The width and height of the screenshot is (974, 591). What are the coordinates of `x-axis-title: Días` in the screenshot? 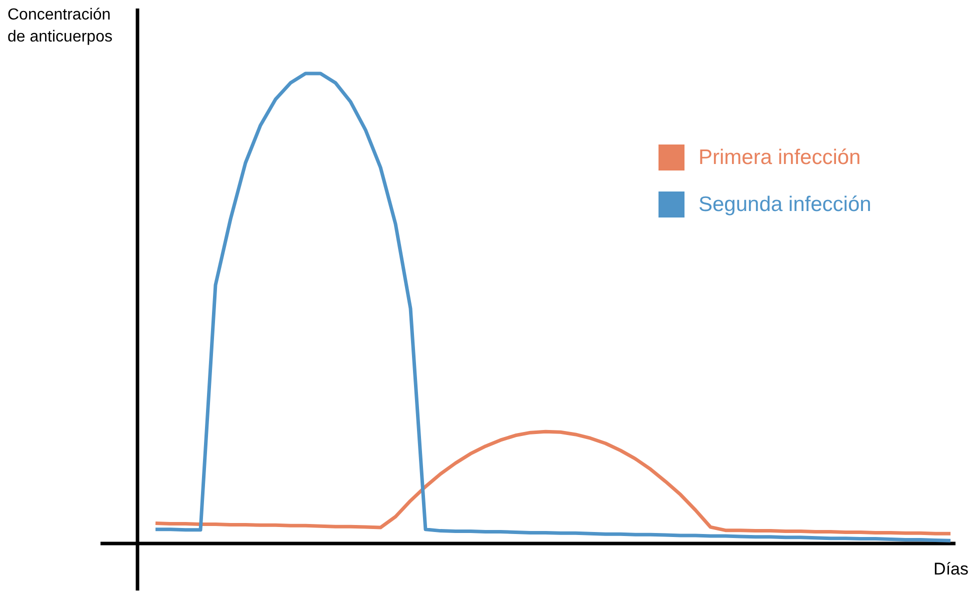 It's located at (951, 569).